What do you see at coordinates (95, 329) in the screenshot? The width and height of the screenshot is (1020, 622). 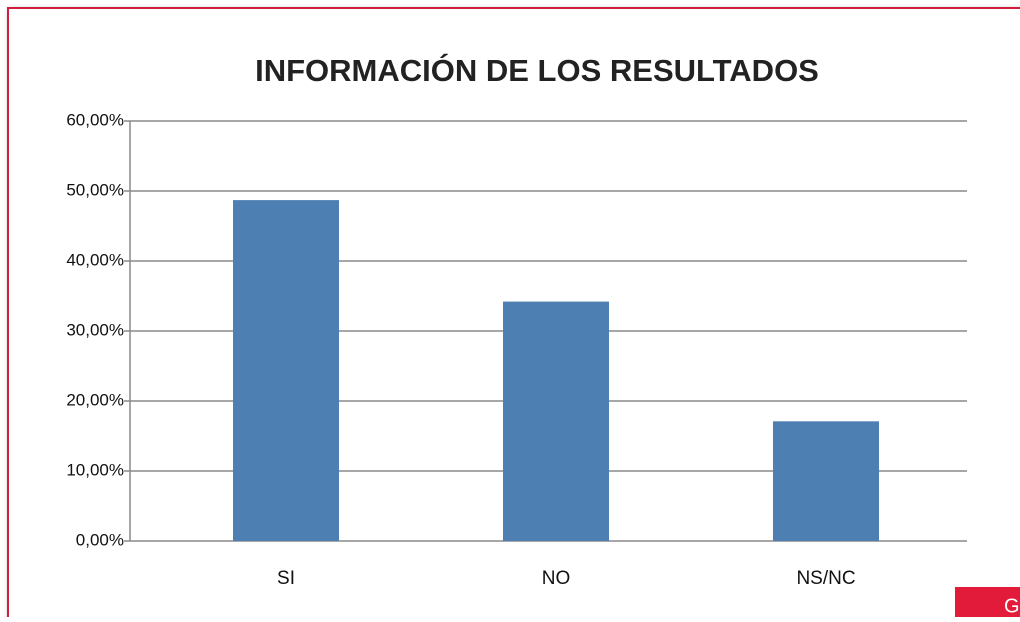 I see `y-tick-label: 30,00%` at bounding box center [95, 329].